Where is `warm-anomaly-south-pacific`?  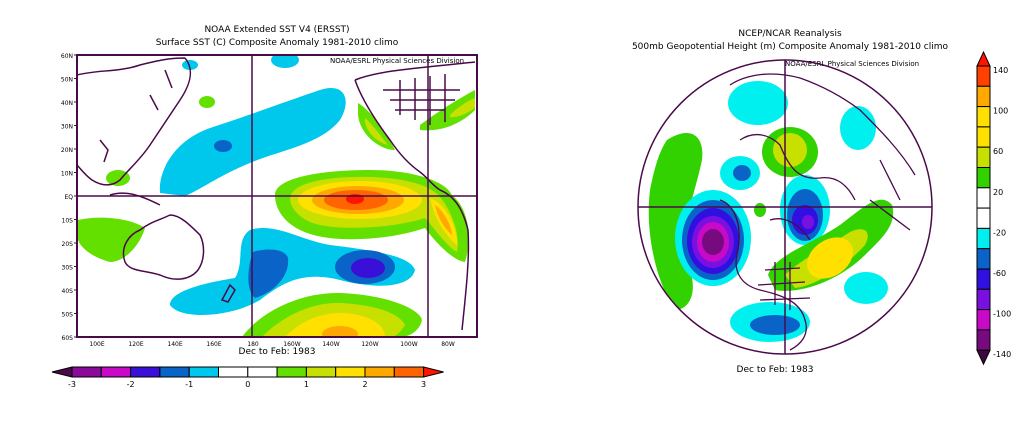 warm-anomaly-south-pacific is located at coordinates (332, 314).